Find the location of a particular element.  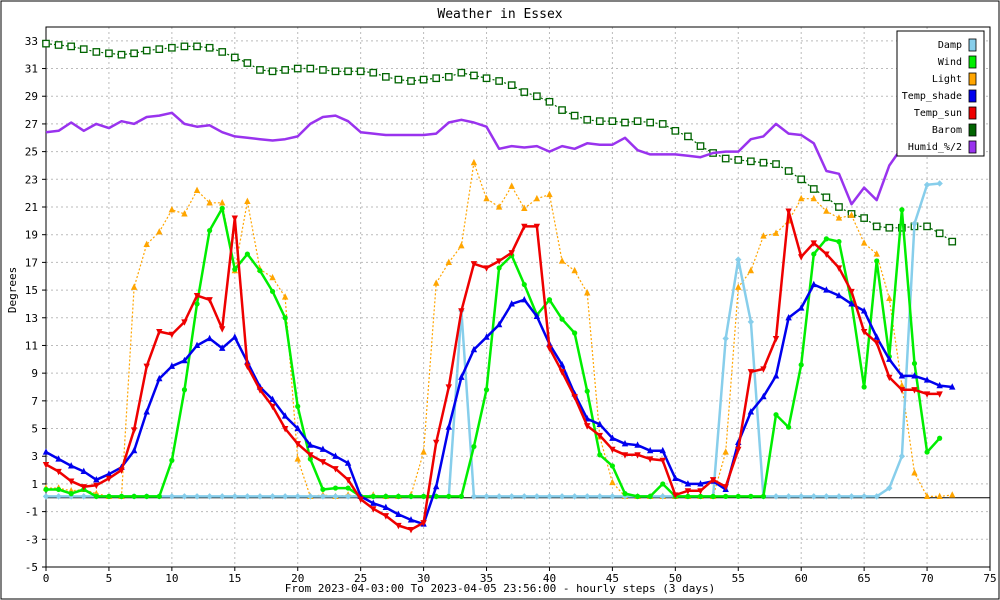

x-tick-label: 15 is located at coordinates (234, 578).